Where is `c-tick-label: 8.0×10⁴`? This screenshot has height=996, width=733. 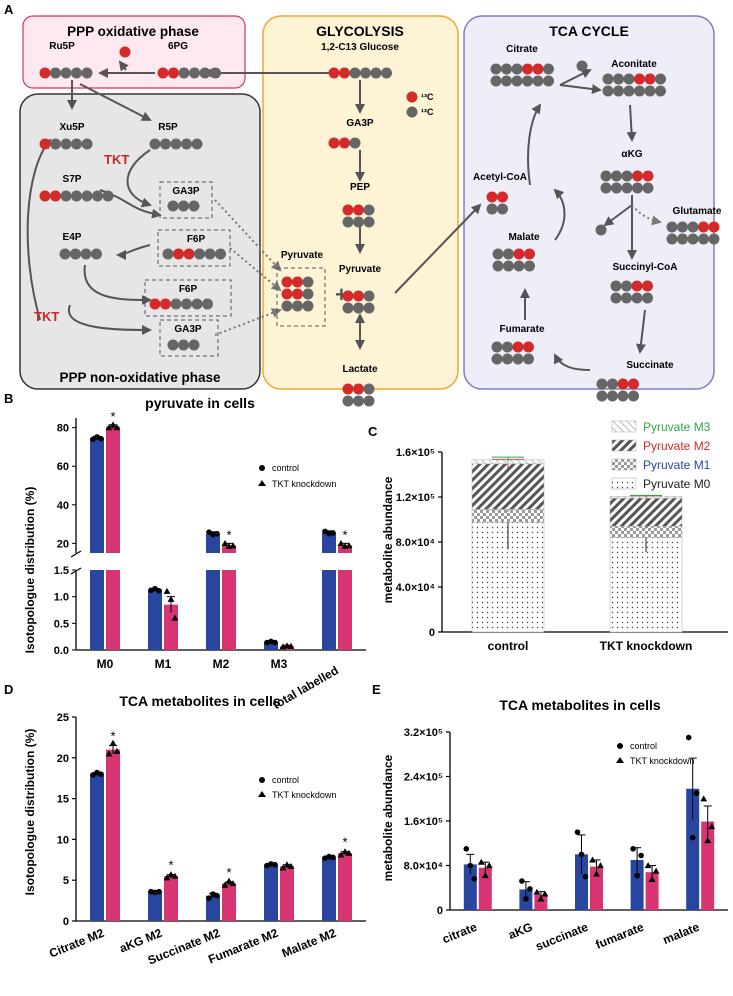
c-tick-label: 8.0×10⁴ is located at coordinates (415, 543).